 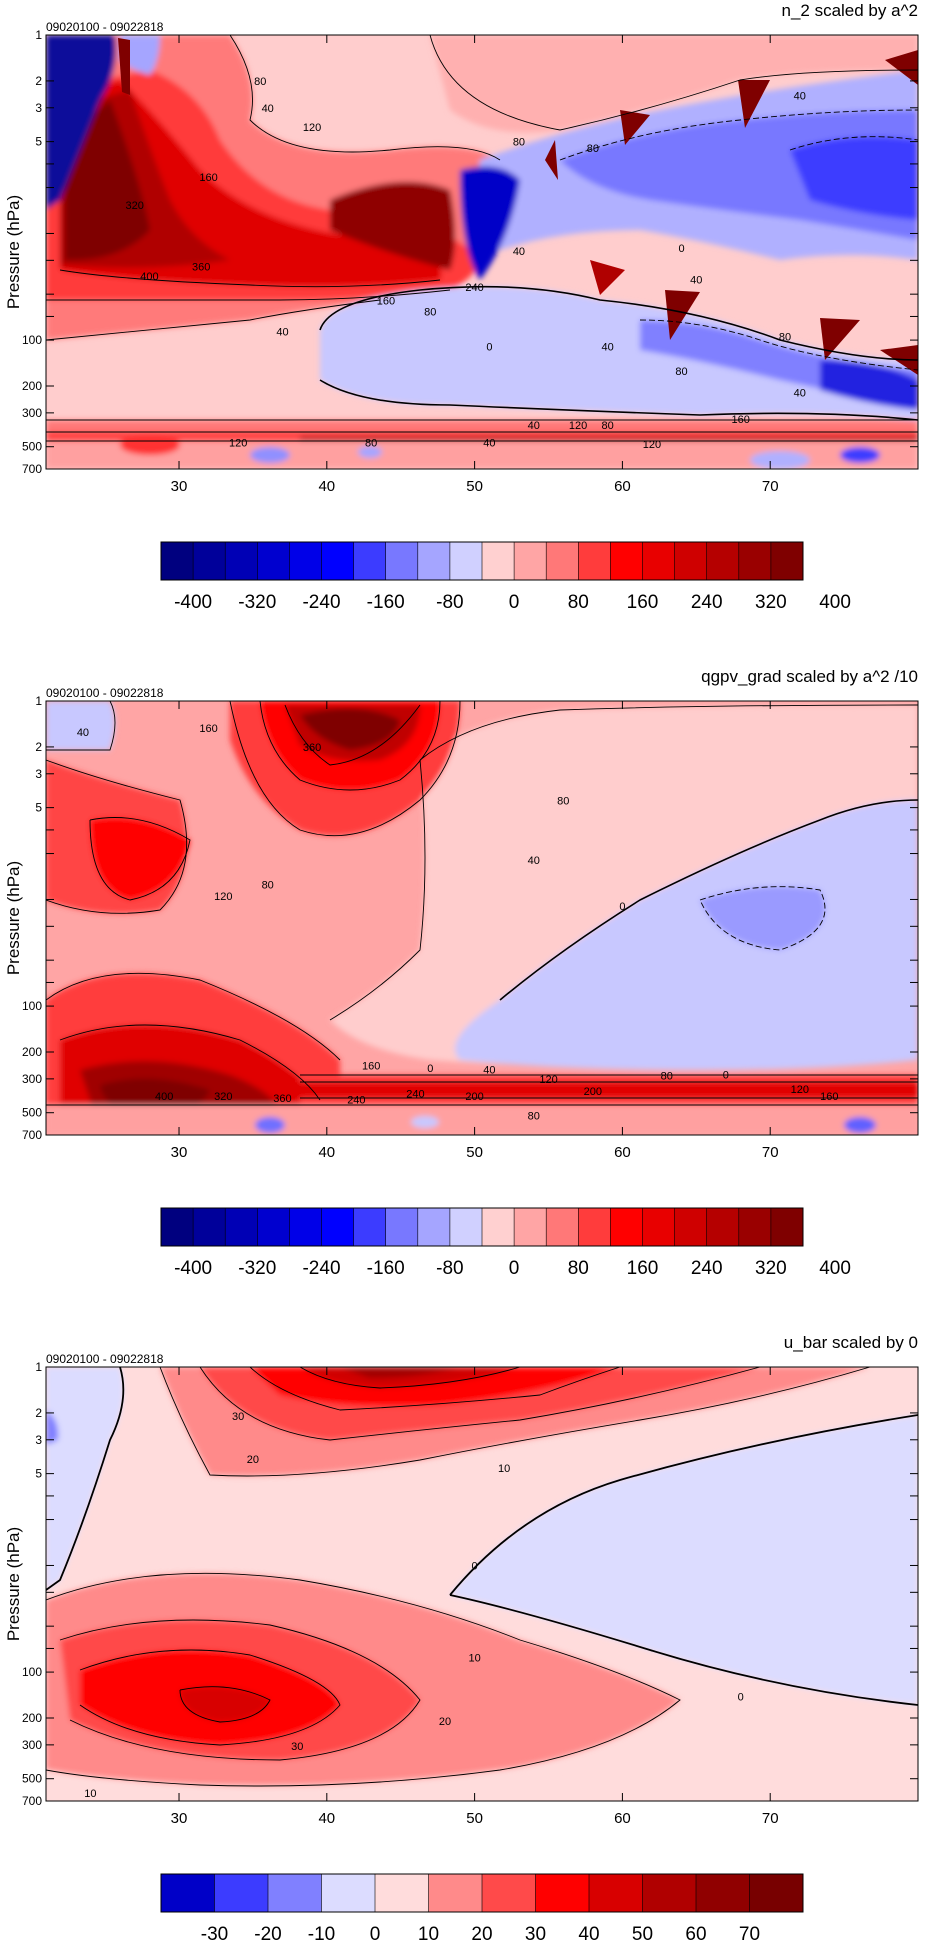 What do you see at coordinates (474, 1097) in the screenshot?
I see `contour-label: 200` at bounding box center [474, 1097].